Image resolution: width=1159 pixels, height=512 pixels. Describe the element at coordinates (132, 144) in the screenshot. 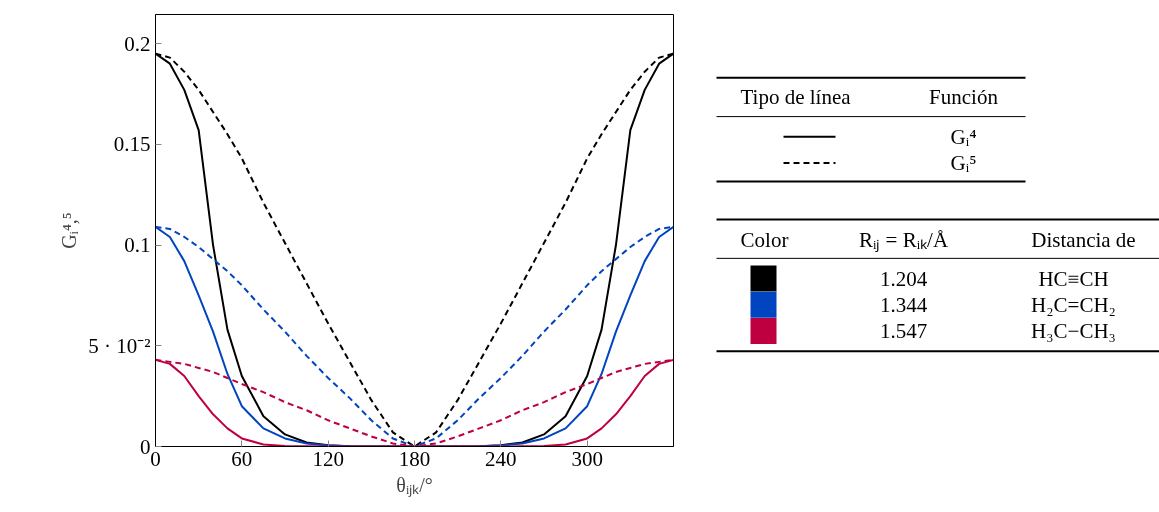

I see `y-tick-label: 0.15` at that location.